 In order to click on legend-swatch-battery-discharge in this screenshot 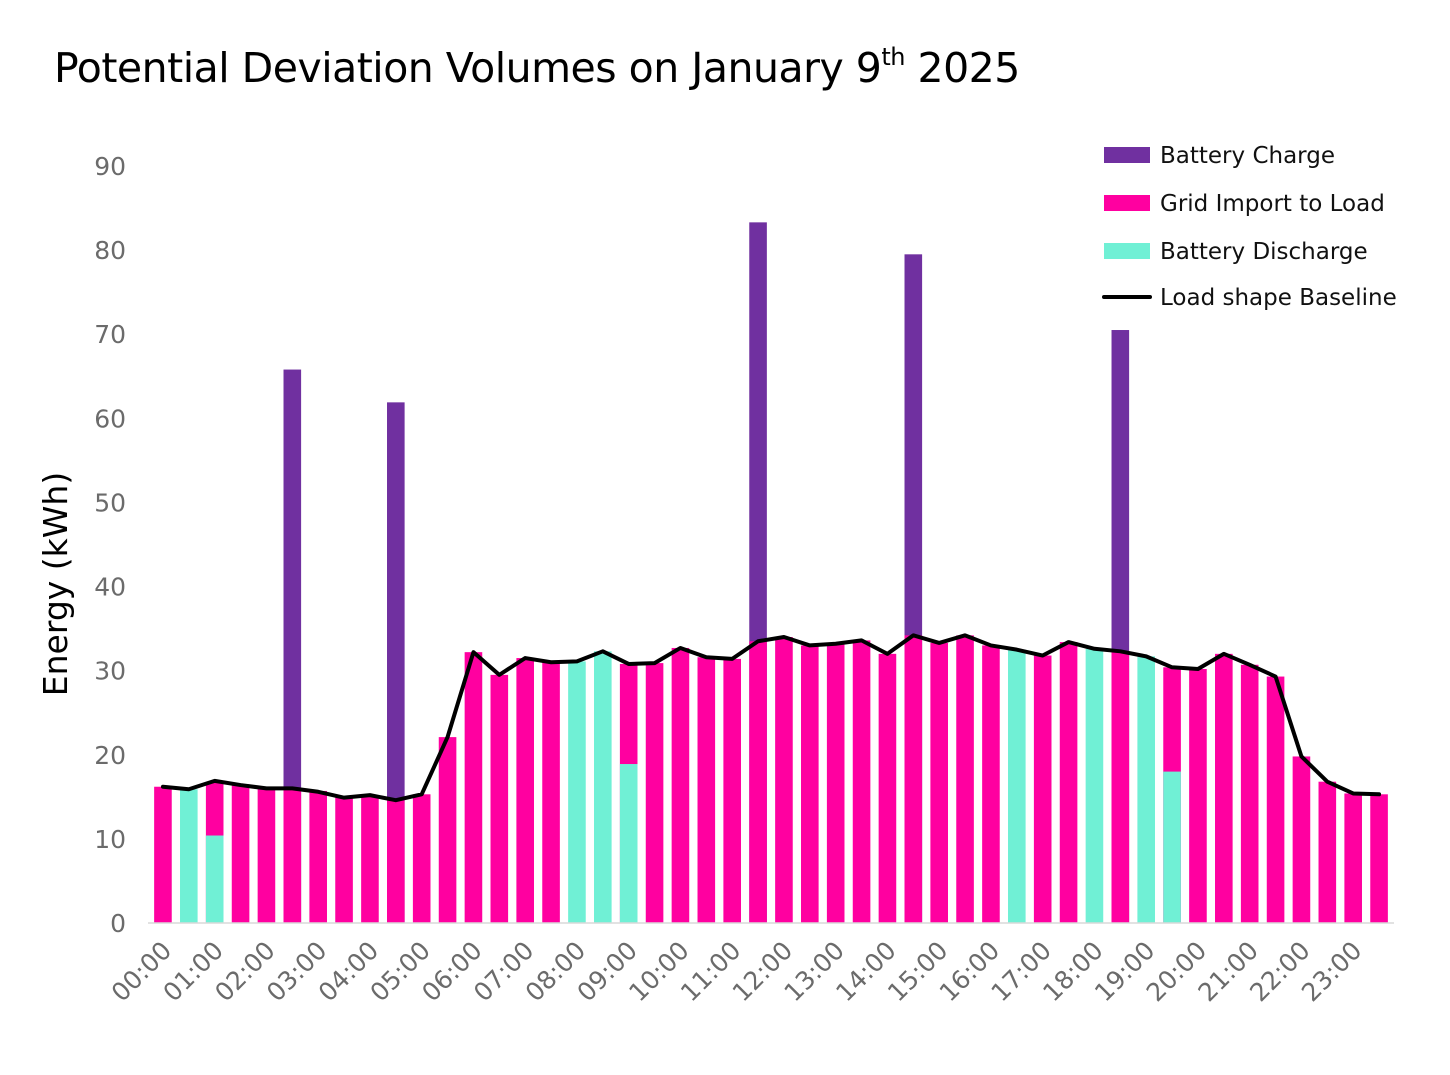, I will do `click(1127, 251)`.